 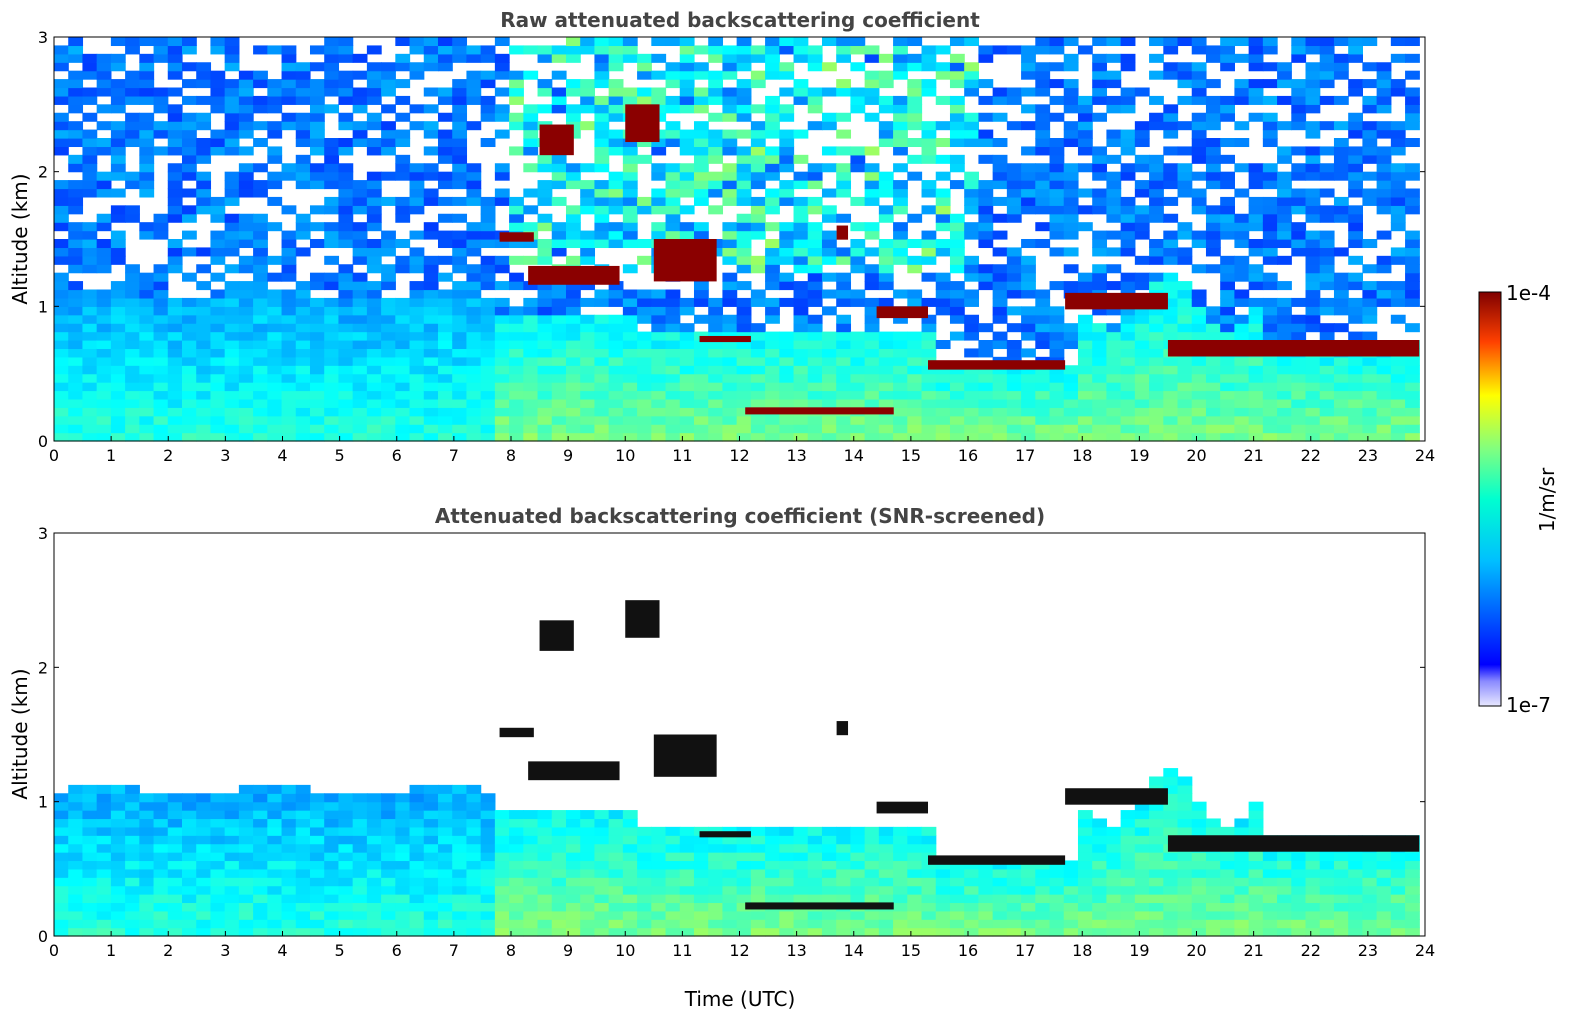 What do you see at coordinates (340, 950) in the screenshot?
I see `x-tick-label: 5` at bounding box center [340, 950].